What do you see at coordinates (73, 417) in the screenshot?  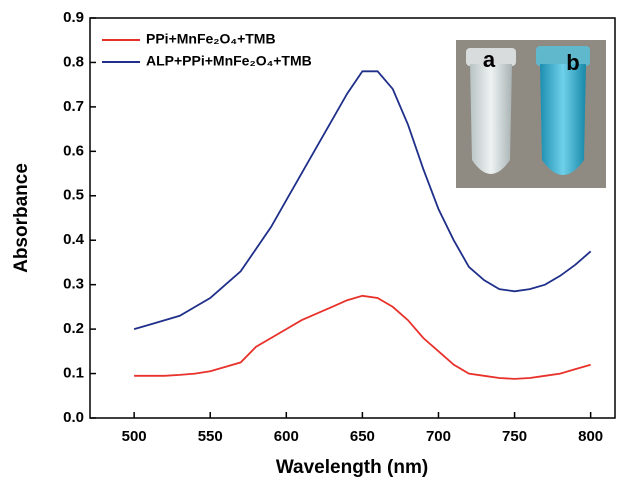 I see `y-tick-label: 0.0` at bounding box center [73, 417].